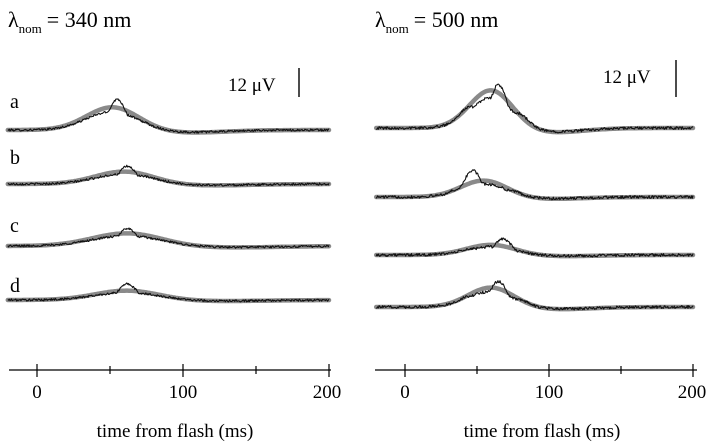  I want to click on fit-curve-a, so click(168, 120).